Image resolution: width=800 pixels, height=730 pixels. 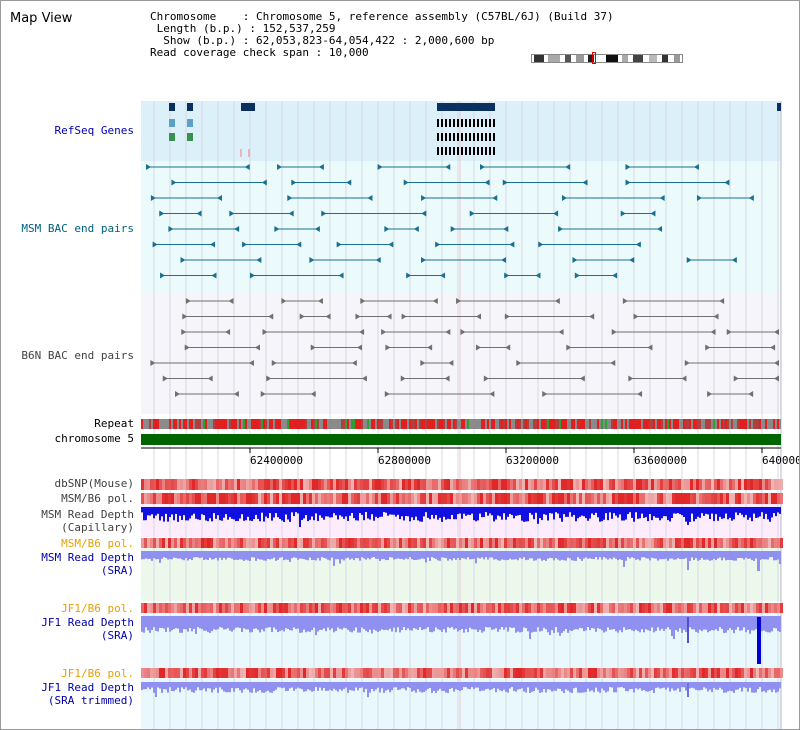 What do you see at coordinates (87, 514) in the screenshot?
I see `track-label-msm-depth-capillary: MSM Read Depth` at bounding box center [87, 514].